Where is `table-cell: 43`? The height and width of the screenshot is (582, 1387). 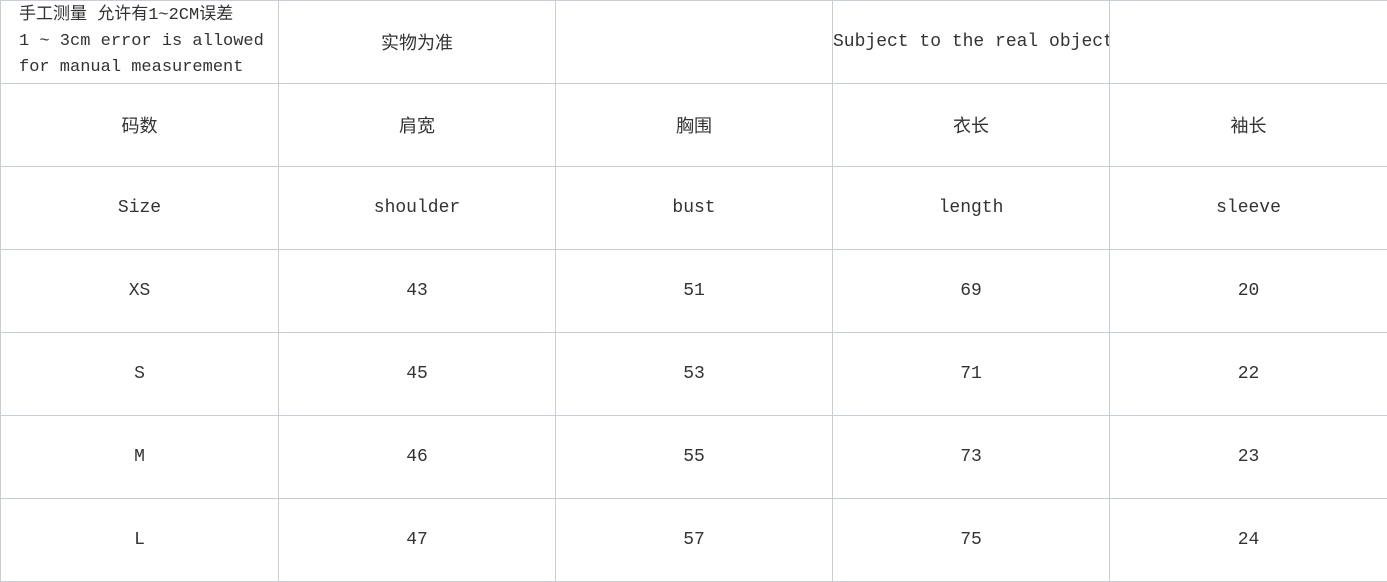
table-cell: 43 is located at coordinates (417, 291).